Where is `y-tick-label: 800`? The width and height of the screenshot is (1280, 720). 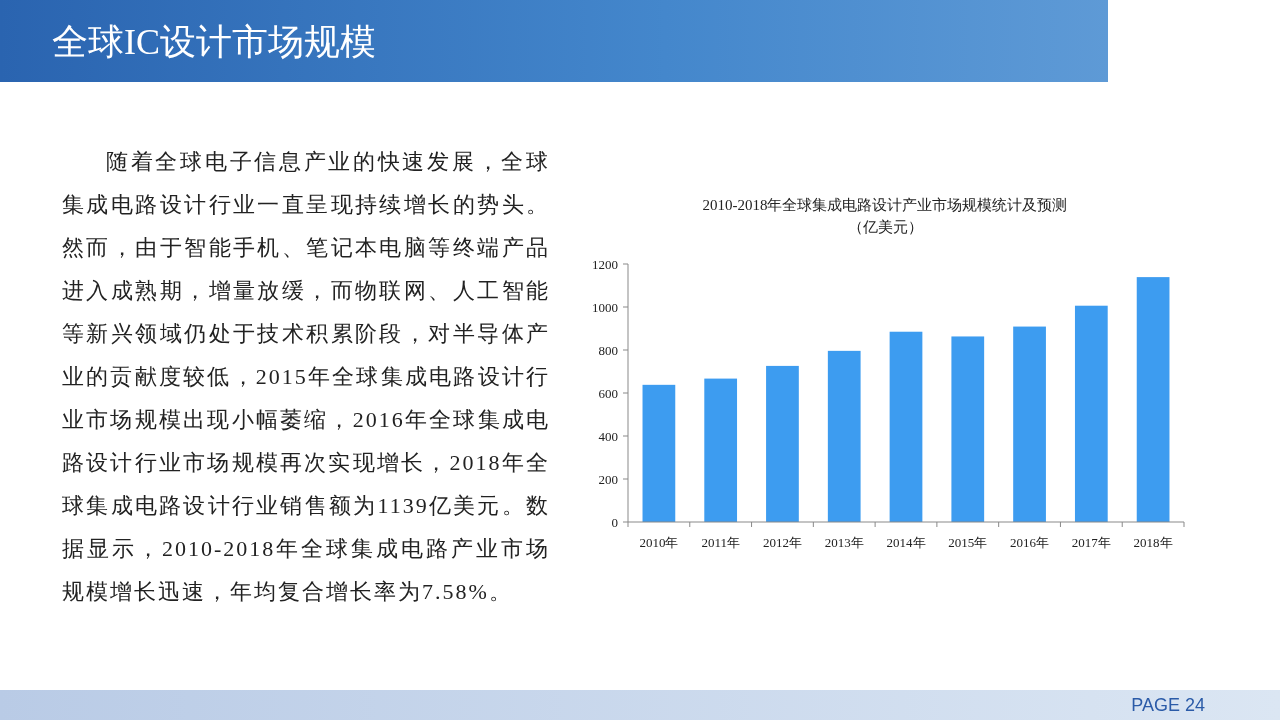 y-tick-label: 800 is located at coordinates (608, 350).